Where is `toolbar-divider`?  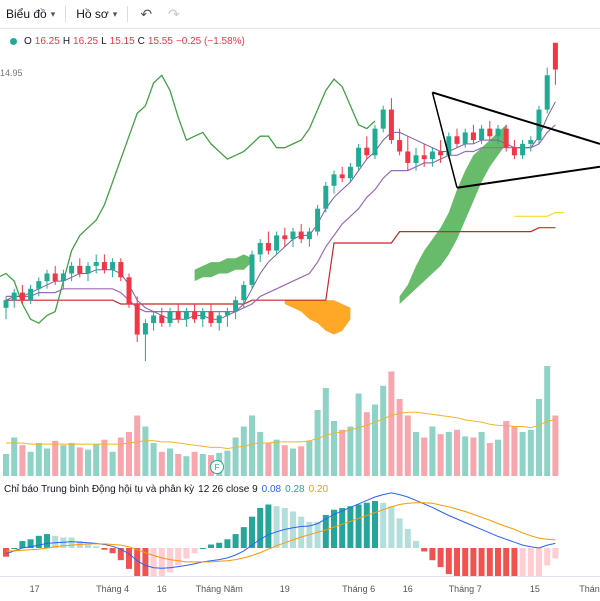
toolbar-divider is located at coordinates (66, 14).